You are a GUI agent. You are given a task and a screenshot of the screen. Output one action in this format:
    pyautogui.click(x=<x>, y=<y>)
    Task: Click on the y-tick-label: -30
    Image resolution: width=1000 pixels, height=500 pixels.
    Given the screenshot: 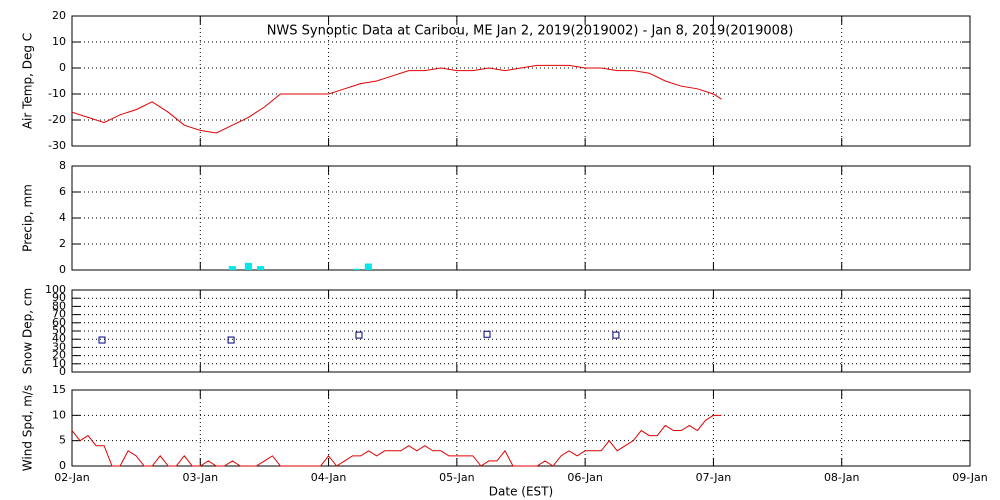 What is the action you would take?
    pyautogui.click(x=57, y=145)
    